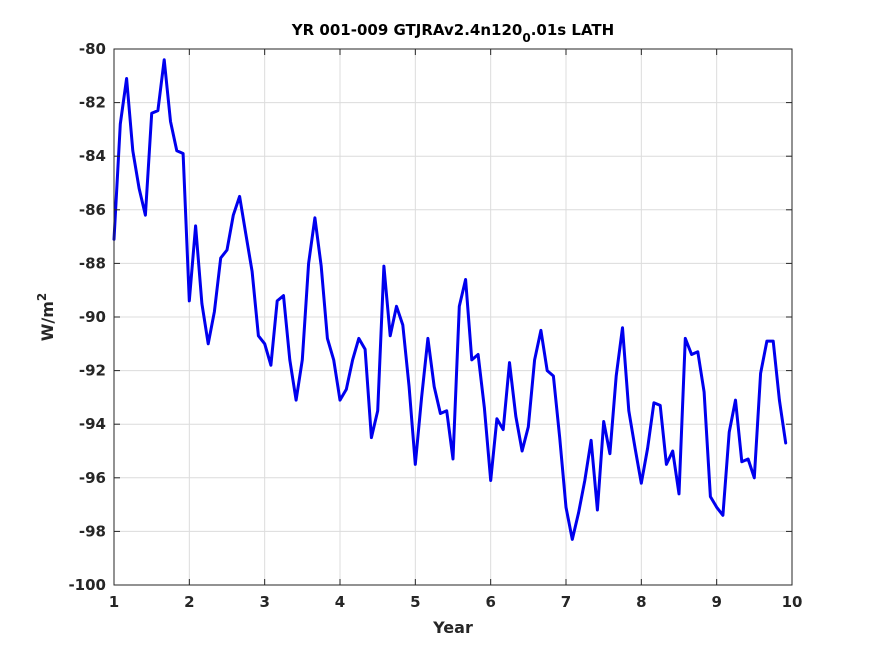 The image size is (875, 656). I want to click on x-tick-label: 3, so click(264, 602).